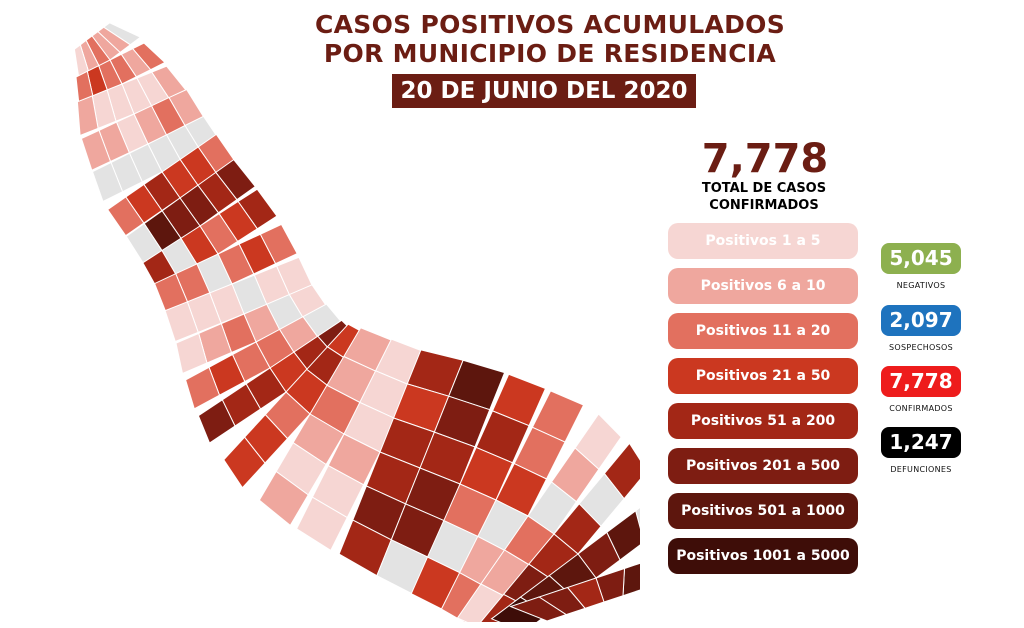 Image resolution: width=1024 pixels, height=628 pixels. I want to click on negatives-value: 5,045, so click(921, 258).